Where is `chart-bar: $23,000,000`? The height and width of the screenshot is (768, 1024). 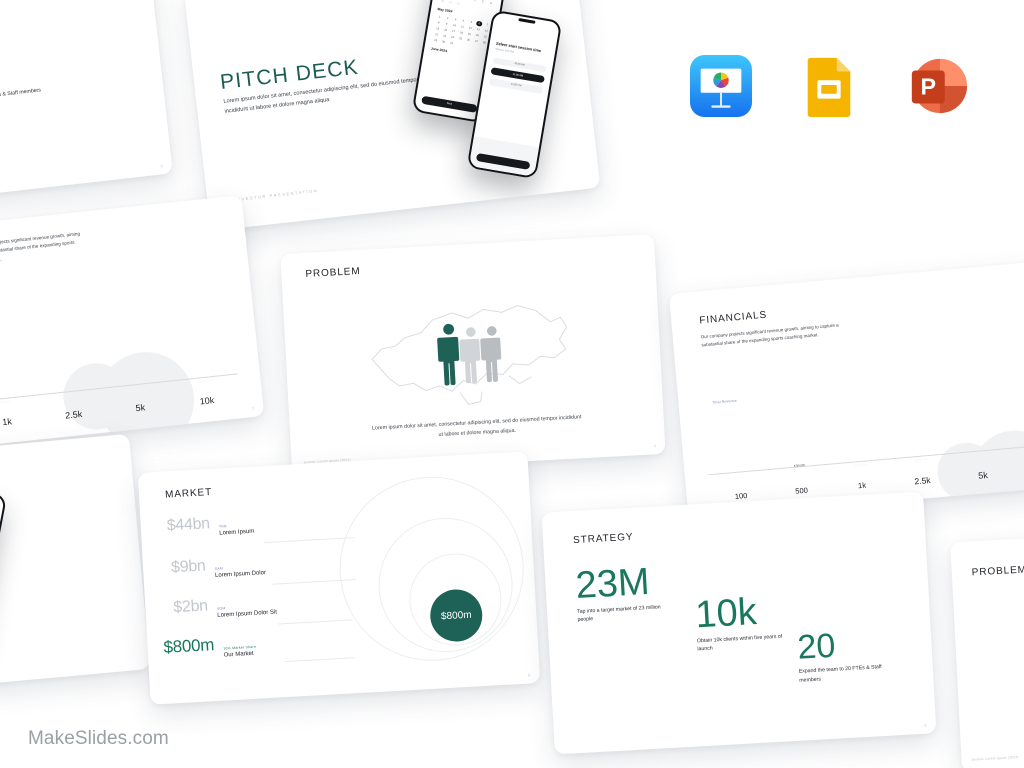 chart-bar: $23,000,000 is located at coordinates (204, 379).